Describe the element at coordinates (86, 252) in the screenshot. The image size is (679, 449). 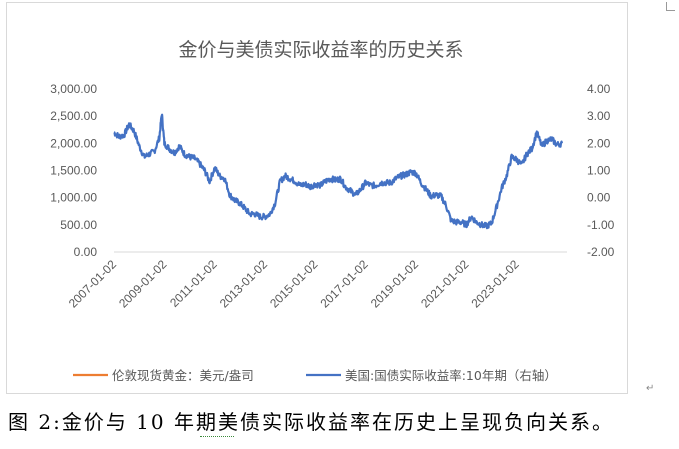
I see `left-tick-label: 0.00` at that location.